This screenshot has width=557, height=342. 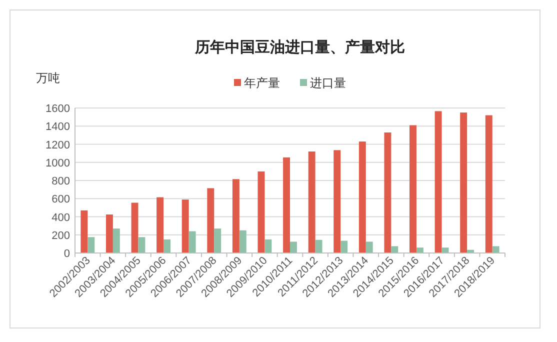 What do you see at coordinates (58, 163) in the screenshot?
I see `y-tick-label: 1000` at bounding box center [58, 163].